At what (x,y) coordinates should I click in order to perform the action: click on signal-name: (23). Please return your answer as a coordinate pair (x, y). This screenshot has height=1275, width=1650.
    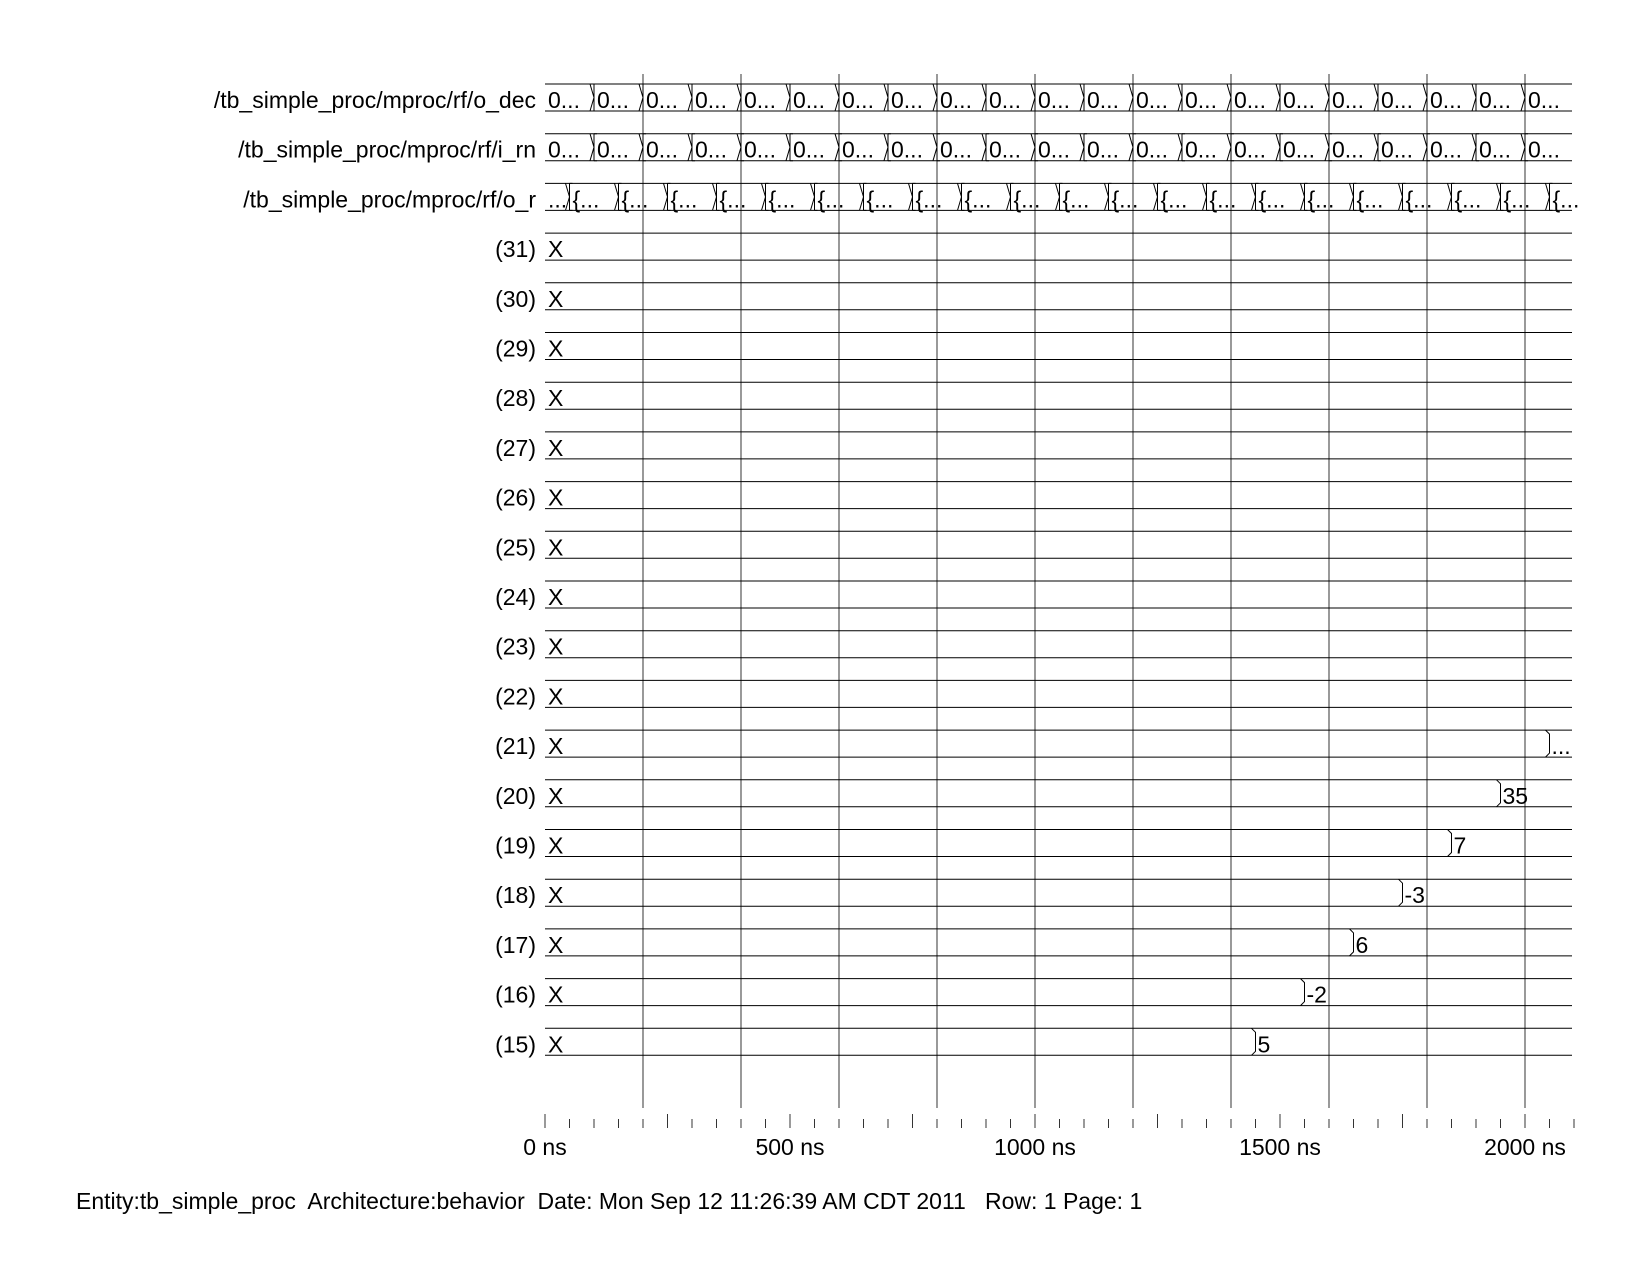
    Looking at the image, I should click on (515, 647).